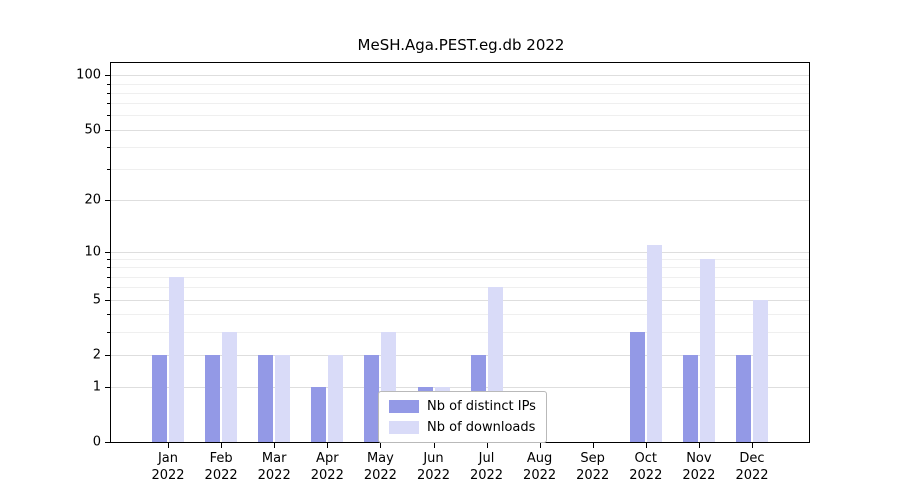 The image size is (900, 500). I want to click on ytick-label-50: 50, so click(92, 130).